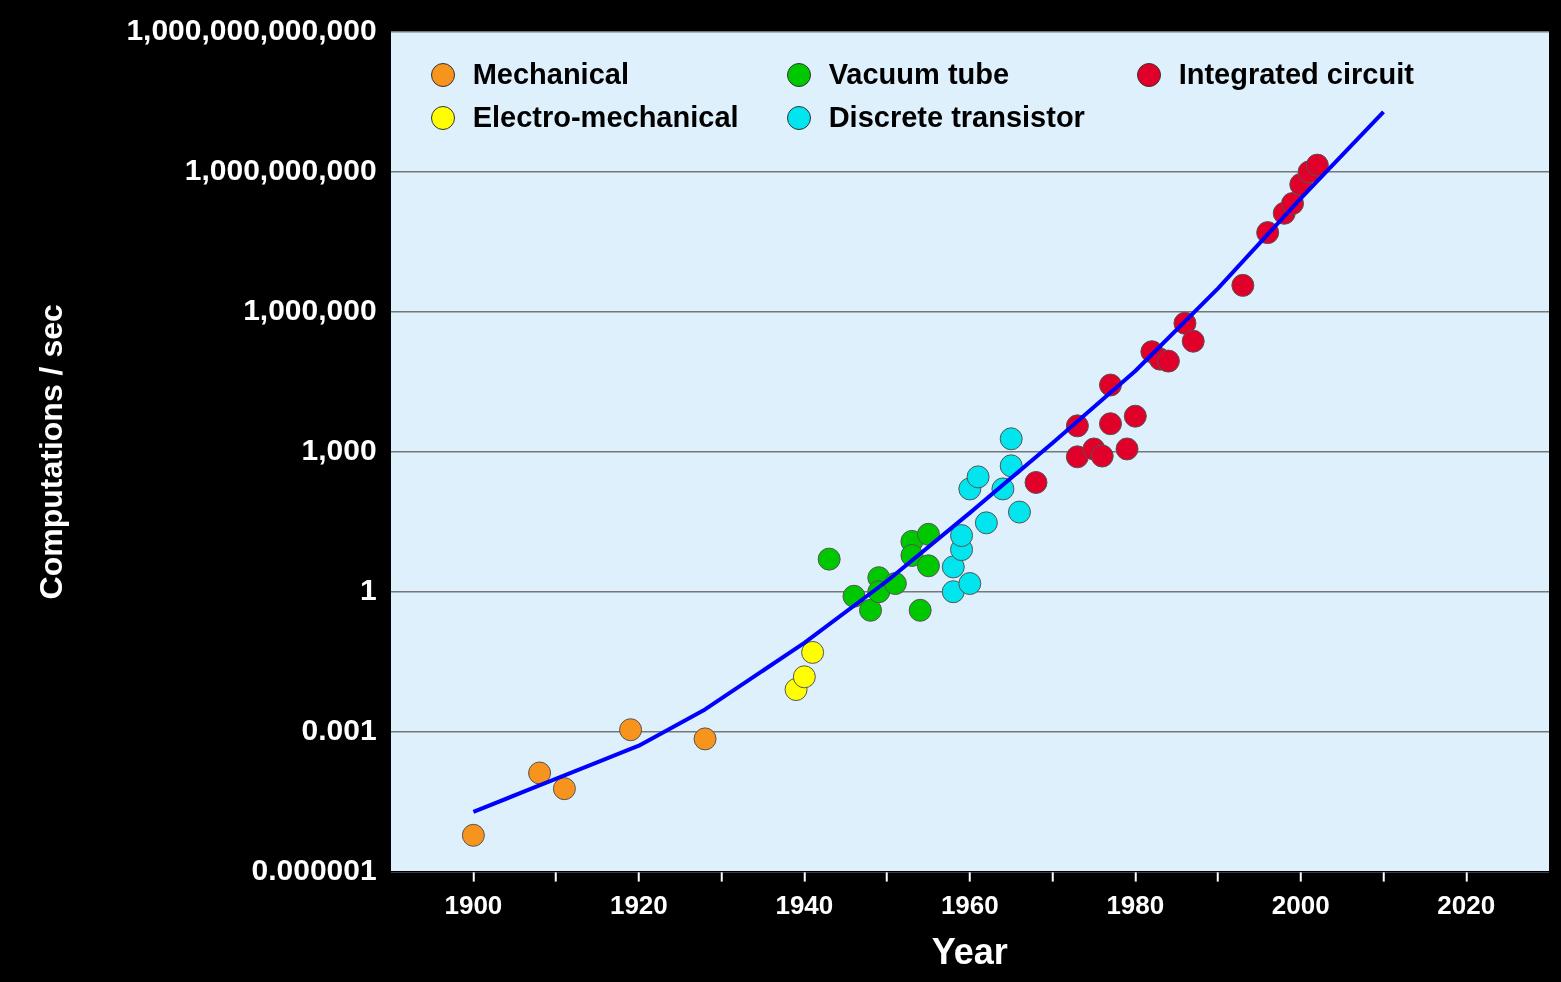 This screenshot has height=982, width=1561. I want to click on legend-label: Integrated circuit, so click(1296, 74).